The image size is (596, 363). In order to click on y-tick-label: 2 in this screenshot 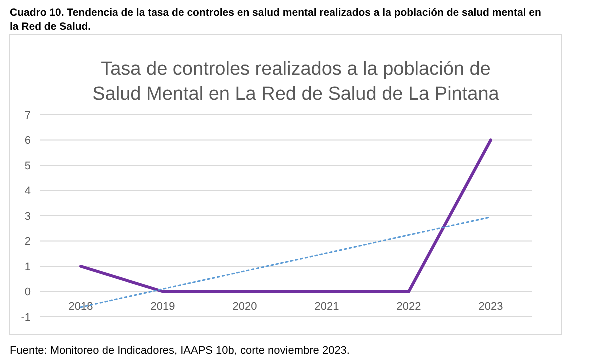, I will do `click(27, 242)`.